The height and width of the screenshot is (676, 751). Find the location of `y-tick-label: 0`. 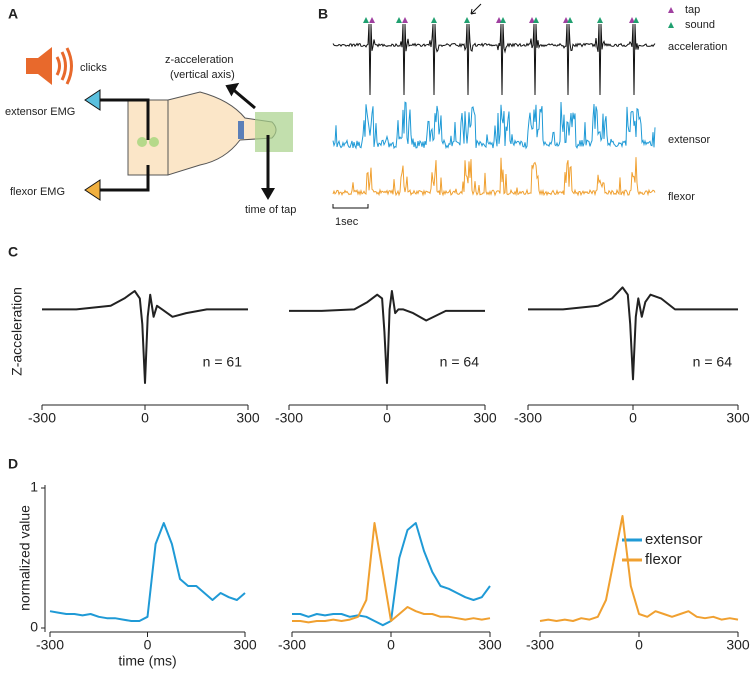

y-tick-label: 0 is located at coordinates (34, 627).